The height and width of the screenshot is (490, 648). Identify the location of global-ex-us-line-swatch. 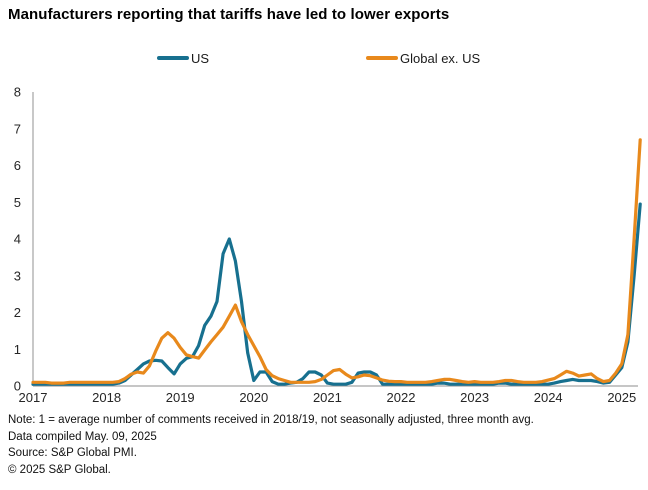
(382, 58).